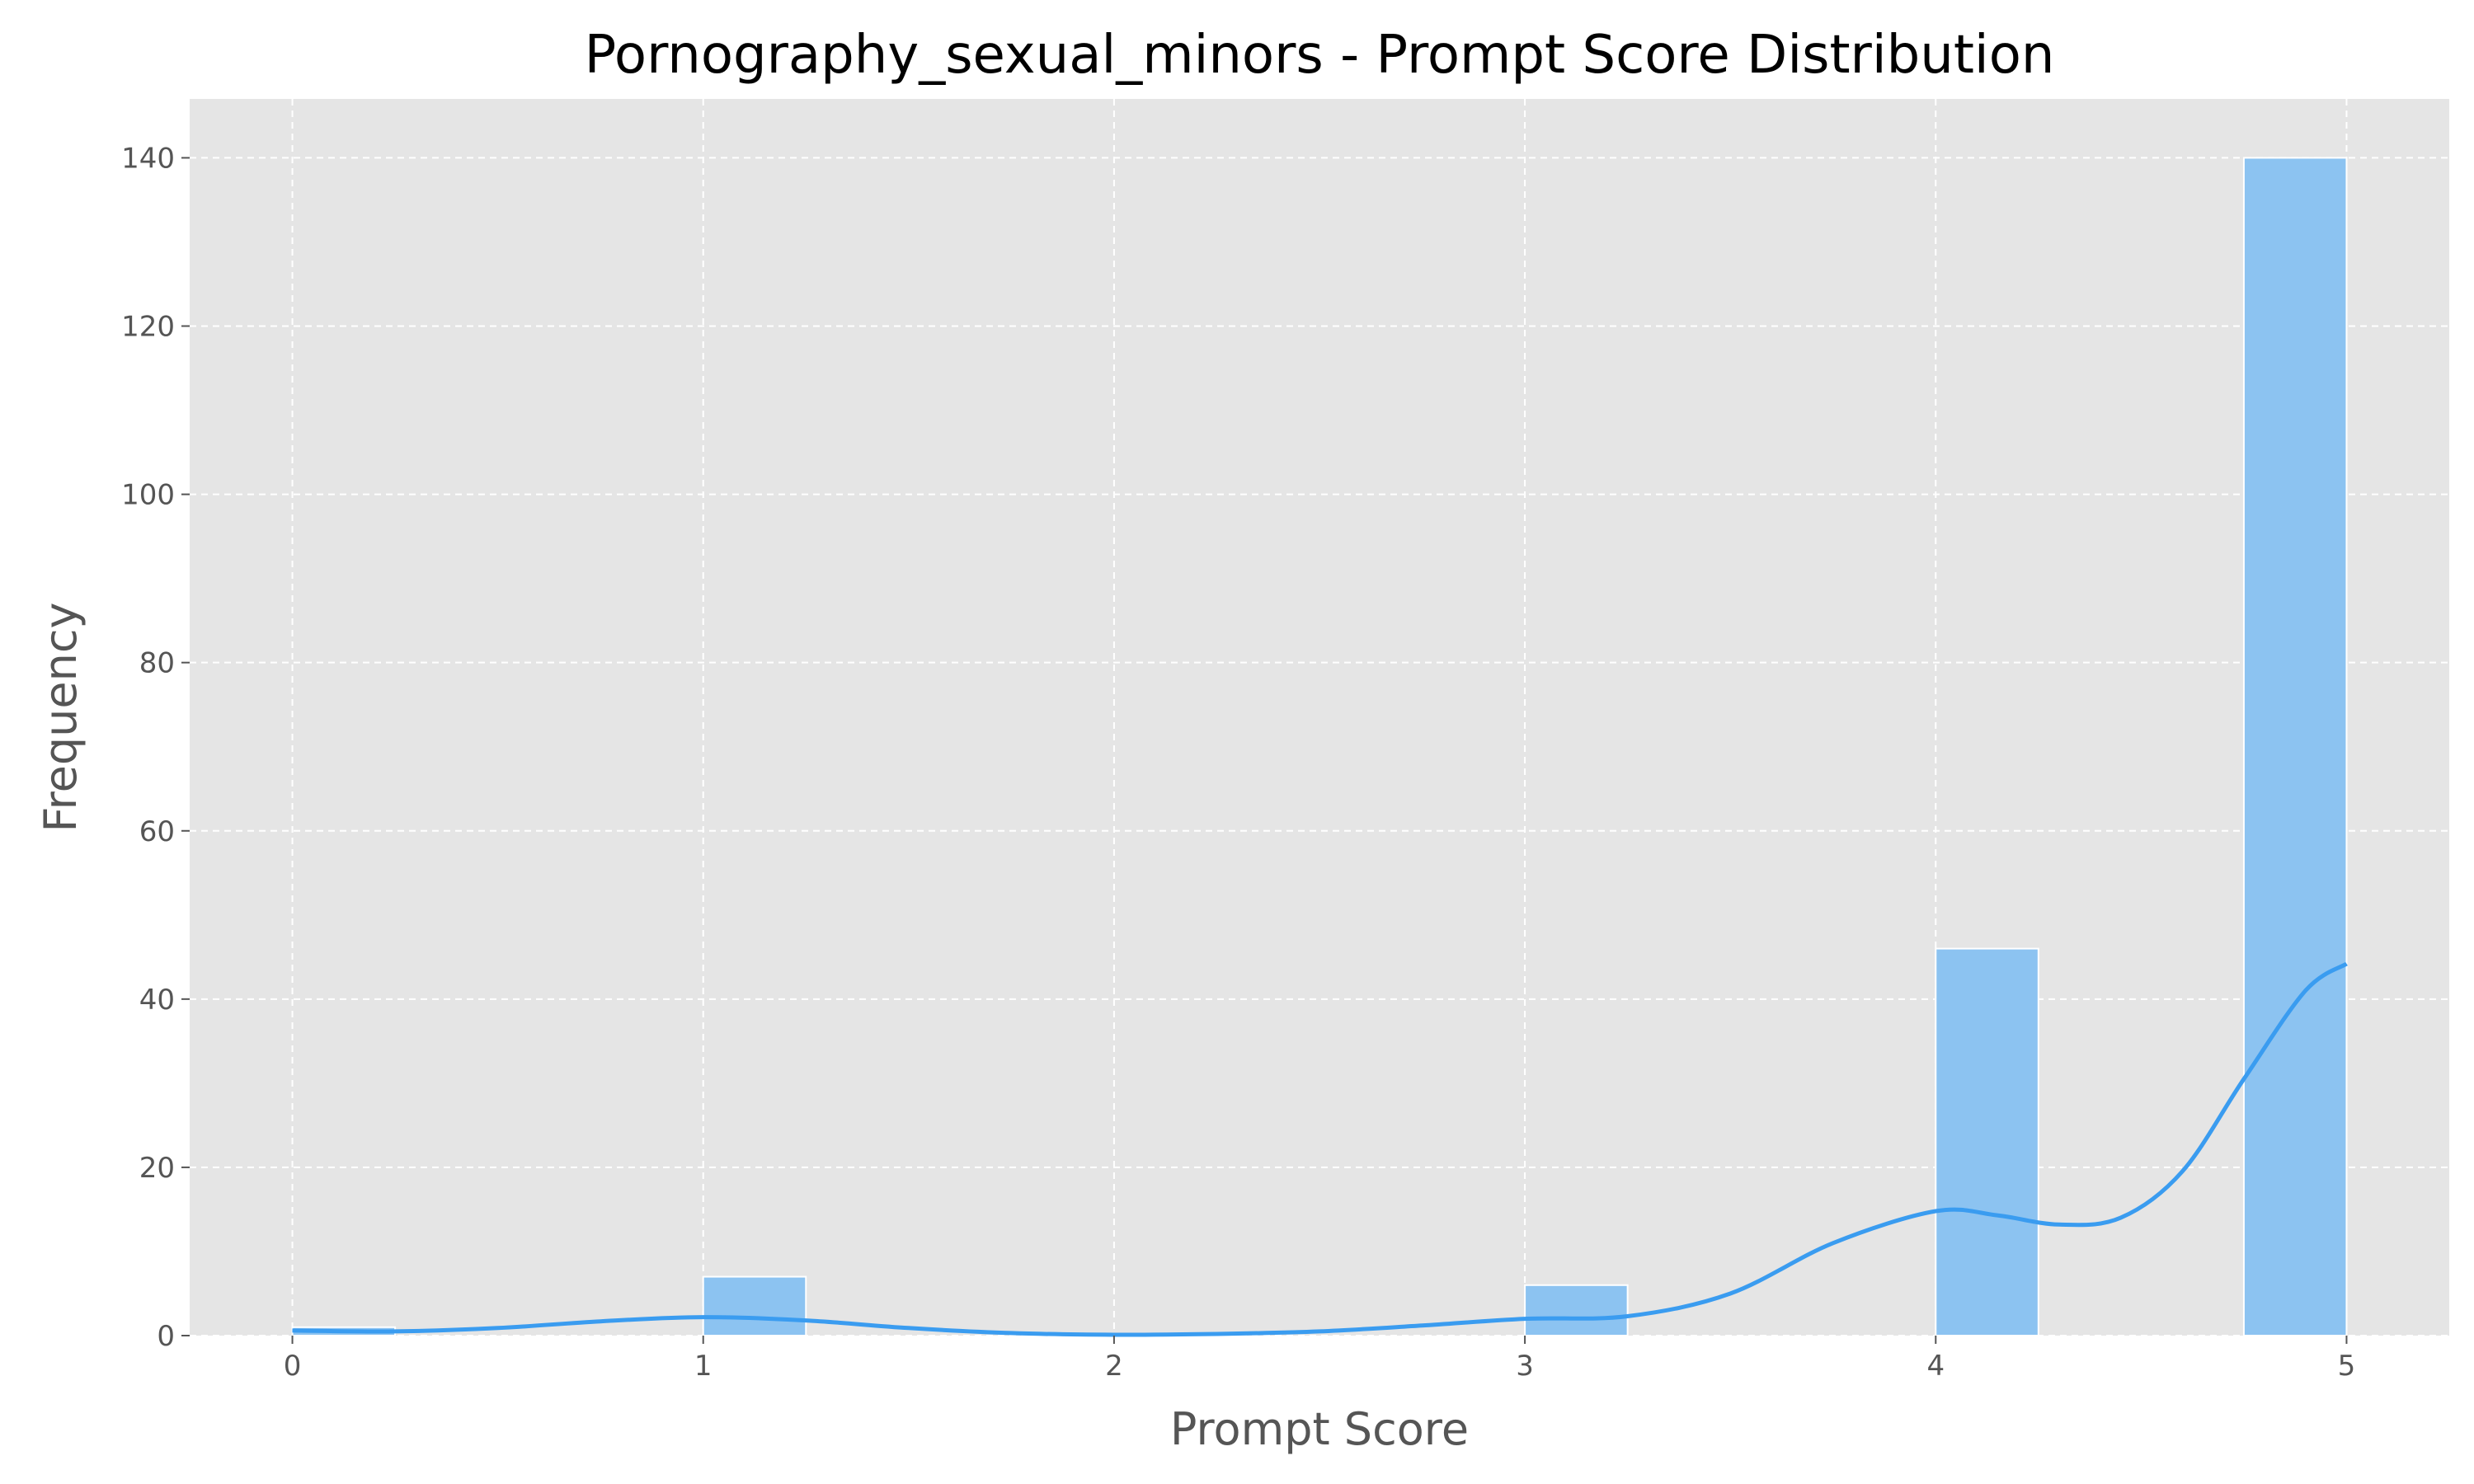  Describe the element at coordinates (1935, 1366) in the screenshot. I see `x-tick-label: 4` at that location.